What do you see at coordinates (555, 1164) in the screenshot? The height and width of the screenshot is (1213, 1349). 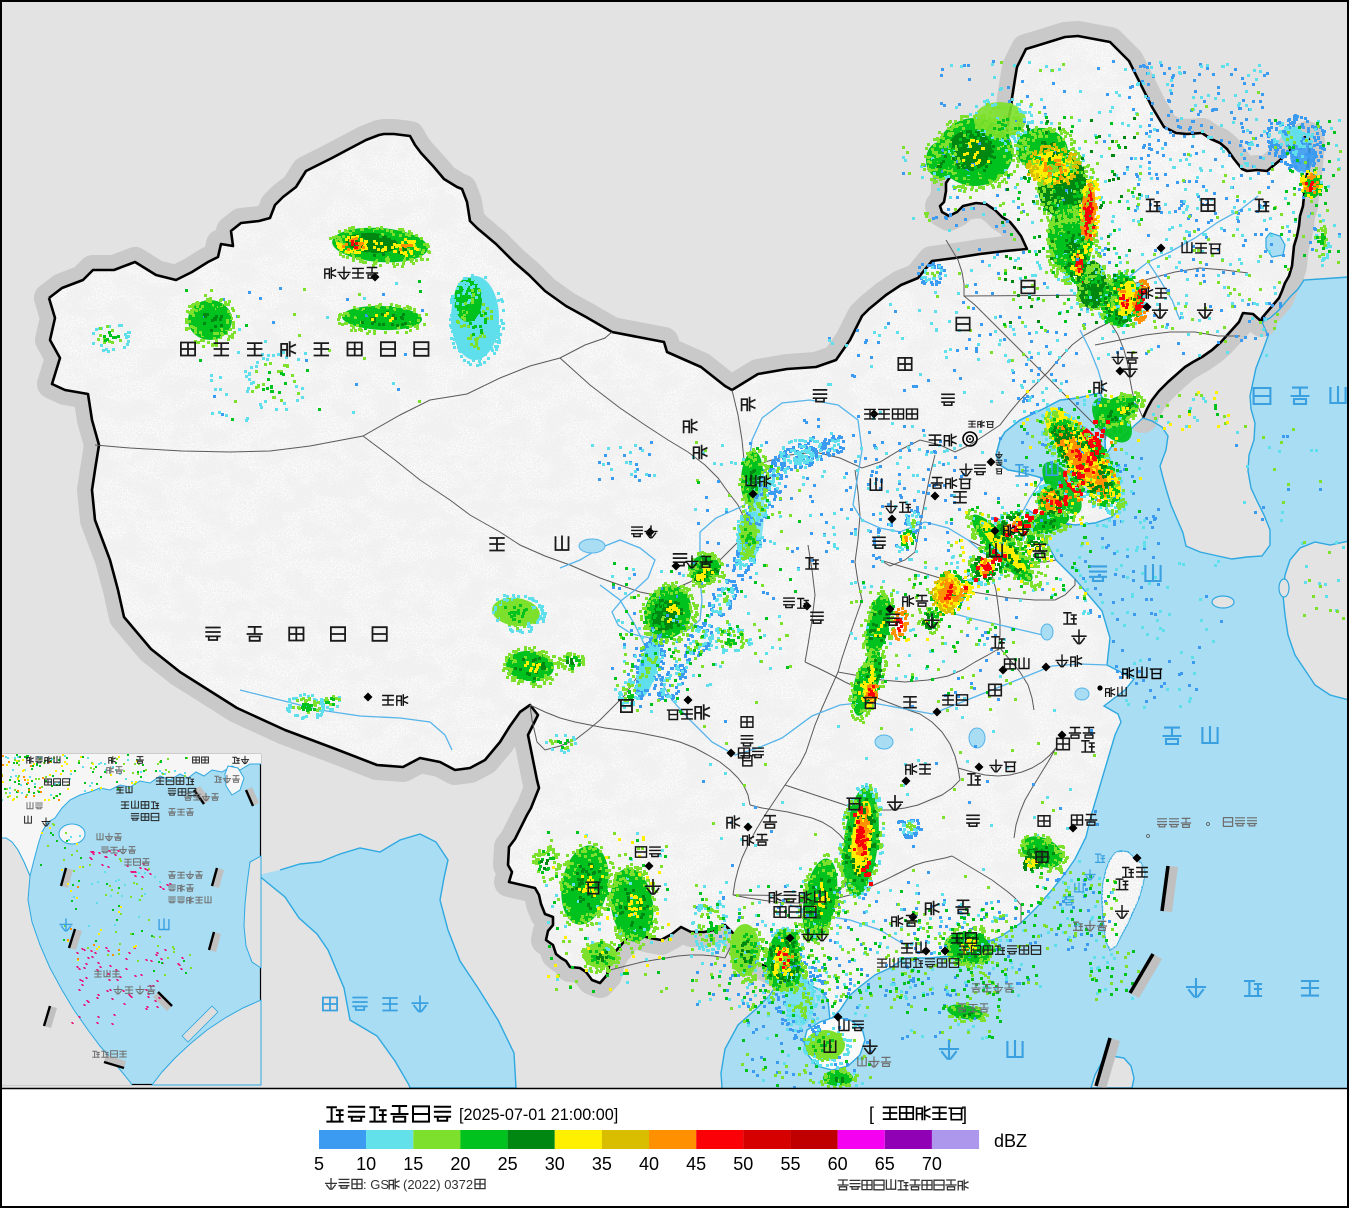 I see `svg-text: 30` at bounding box center [555, 1164].